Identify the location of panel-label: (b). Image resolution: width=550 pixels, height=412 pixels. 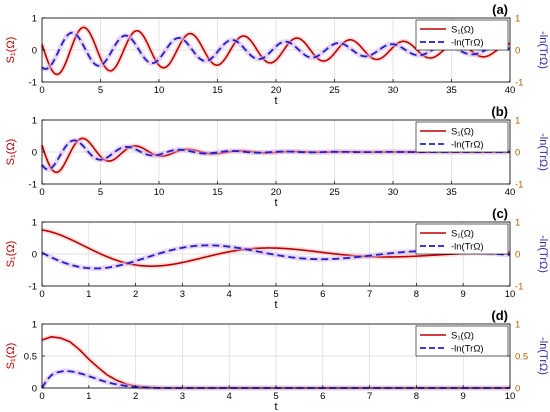
(499, 111).